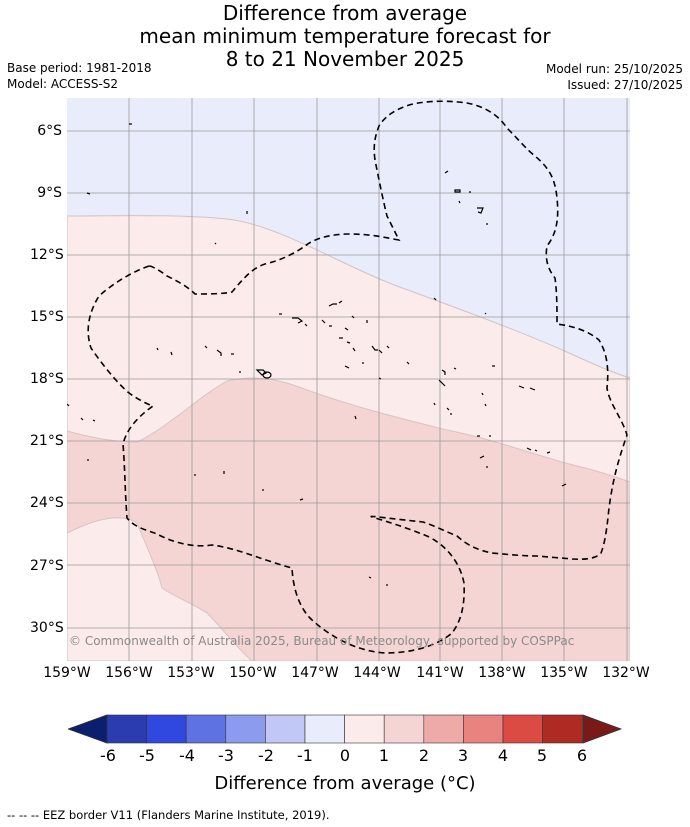 The height and width of the screenshot is (827, 690). I want to click on lon-label: 156°W, so click(129, 673).